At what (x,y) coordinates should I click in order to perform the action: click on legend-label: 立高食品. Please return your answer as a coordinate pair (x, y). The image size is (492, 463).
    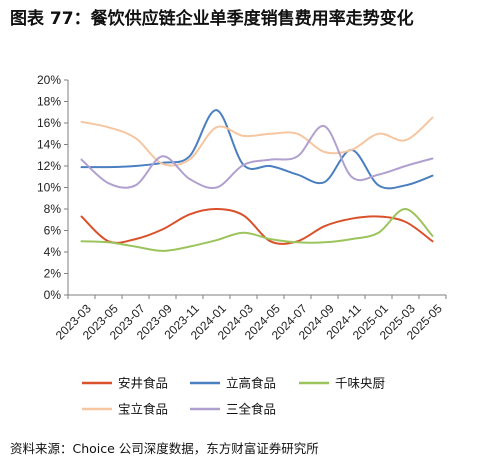
    Looking at the image, I should click on (251, 383).